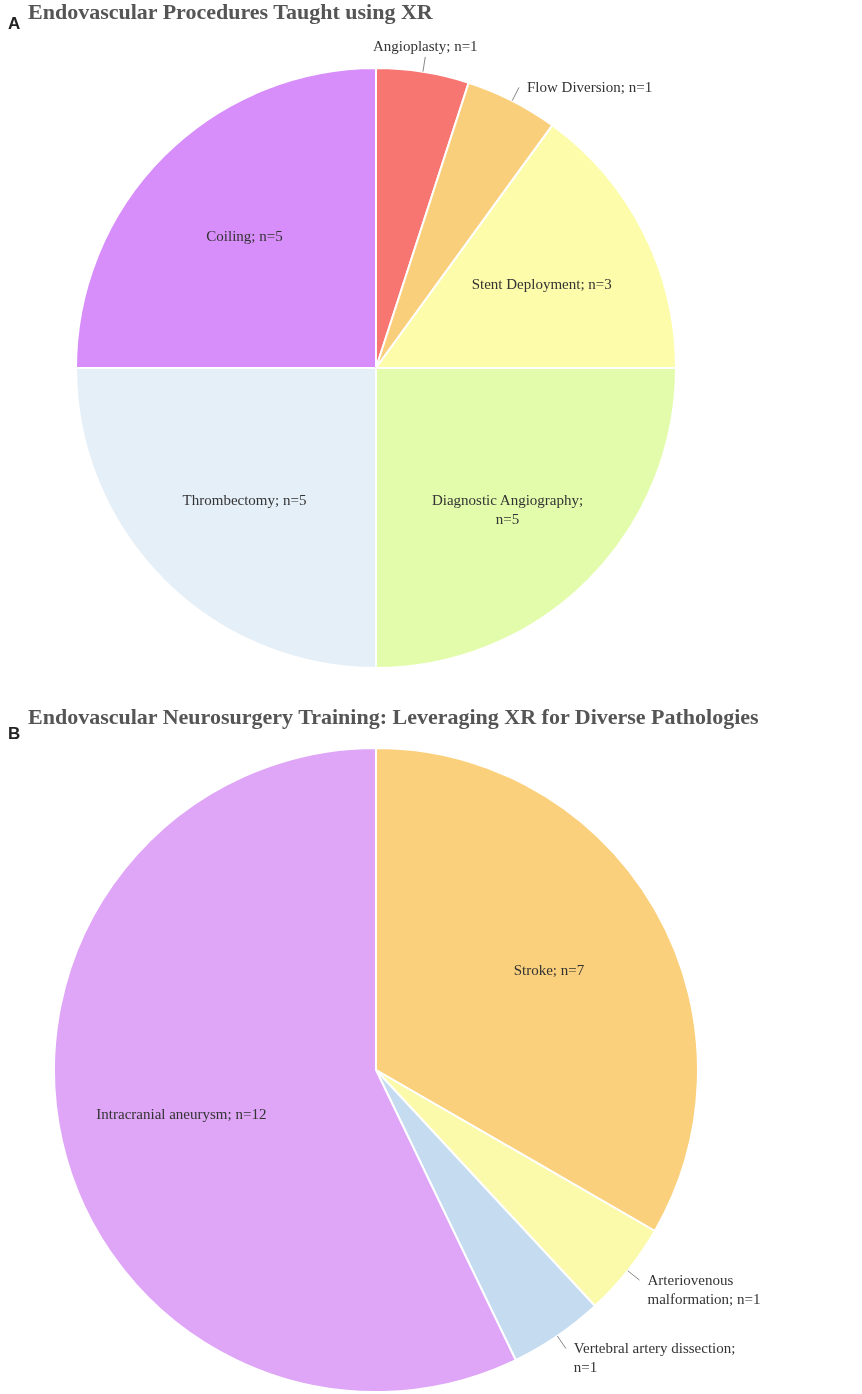  Describe the element at coordinates (654, 1358) in the screenshot. I see `slice-label: Vertebral artery dissection; n=1` at that location.